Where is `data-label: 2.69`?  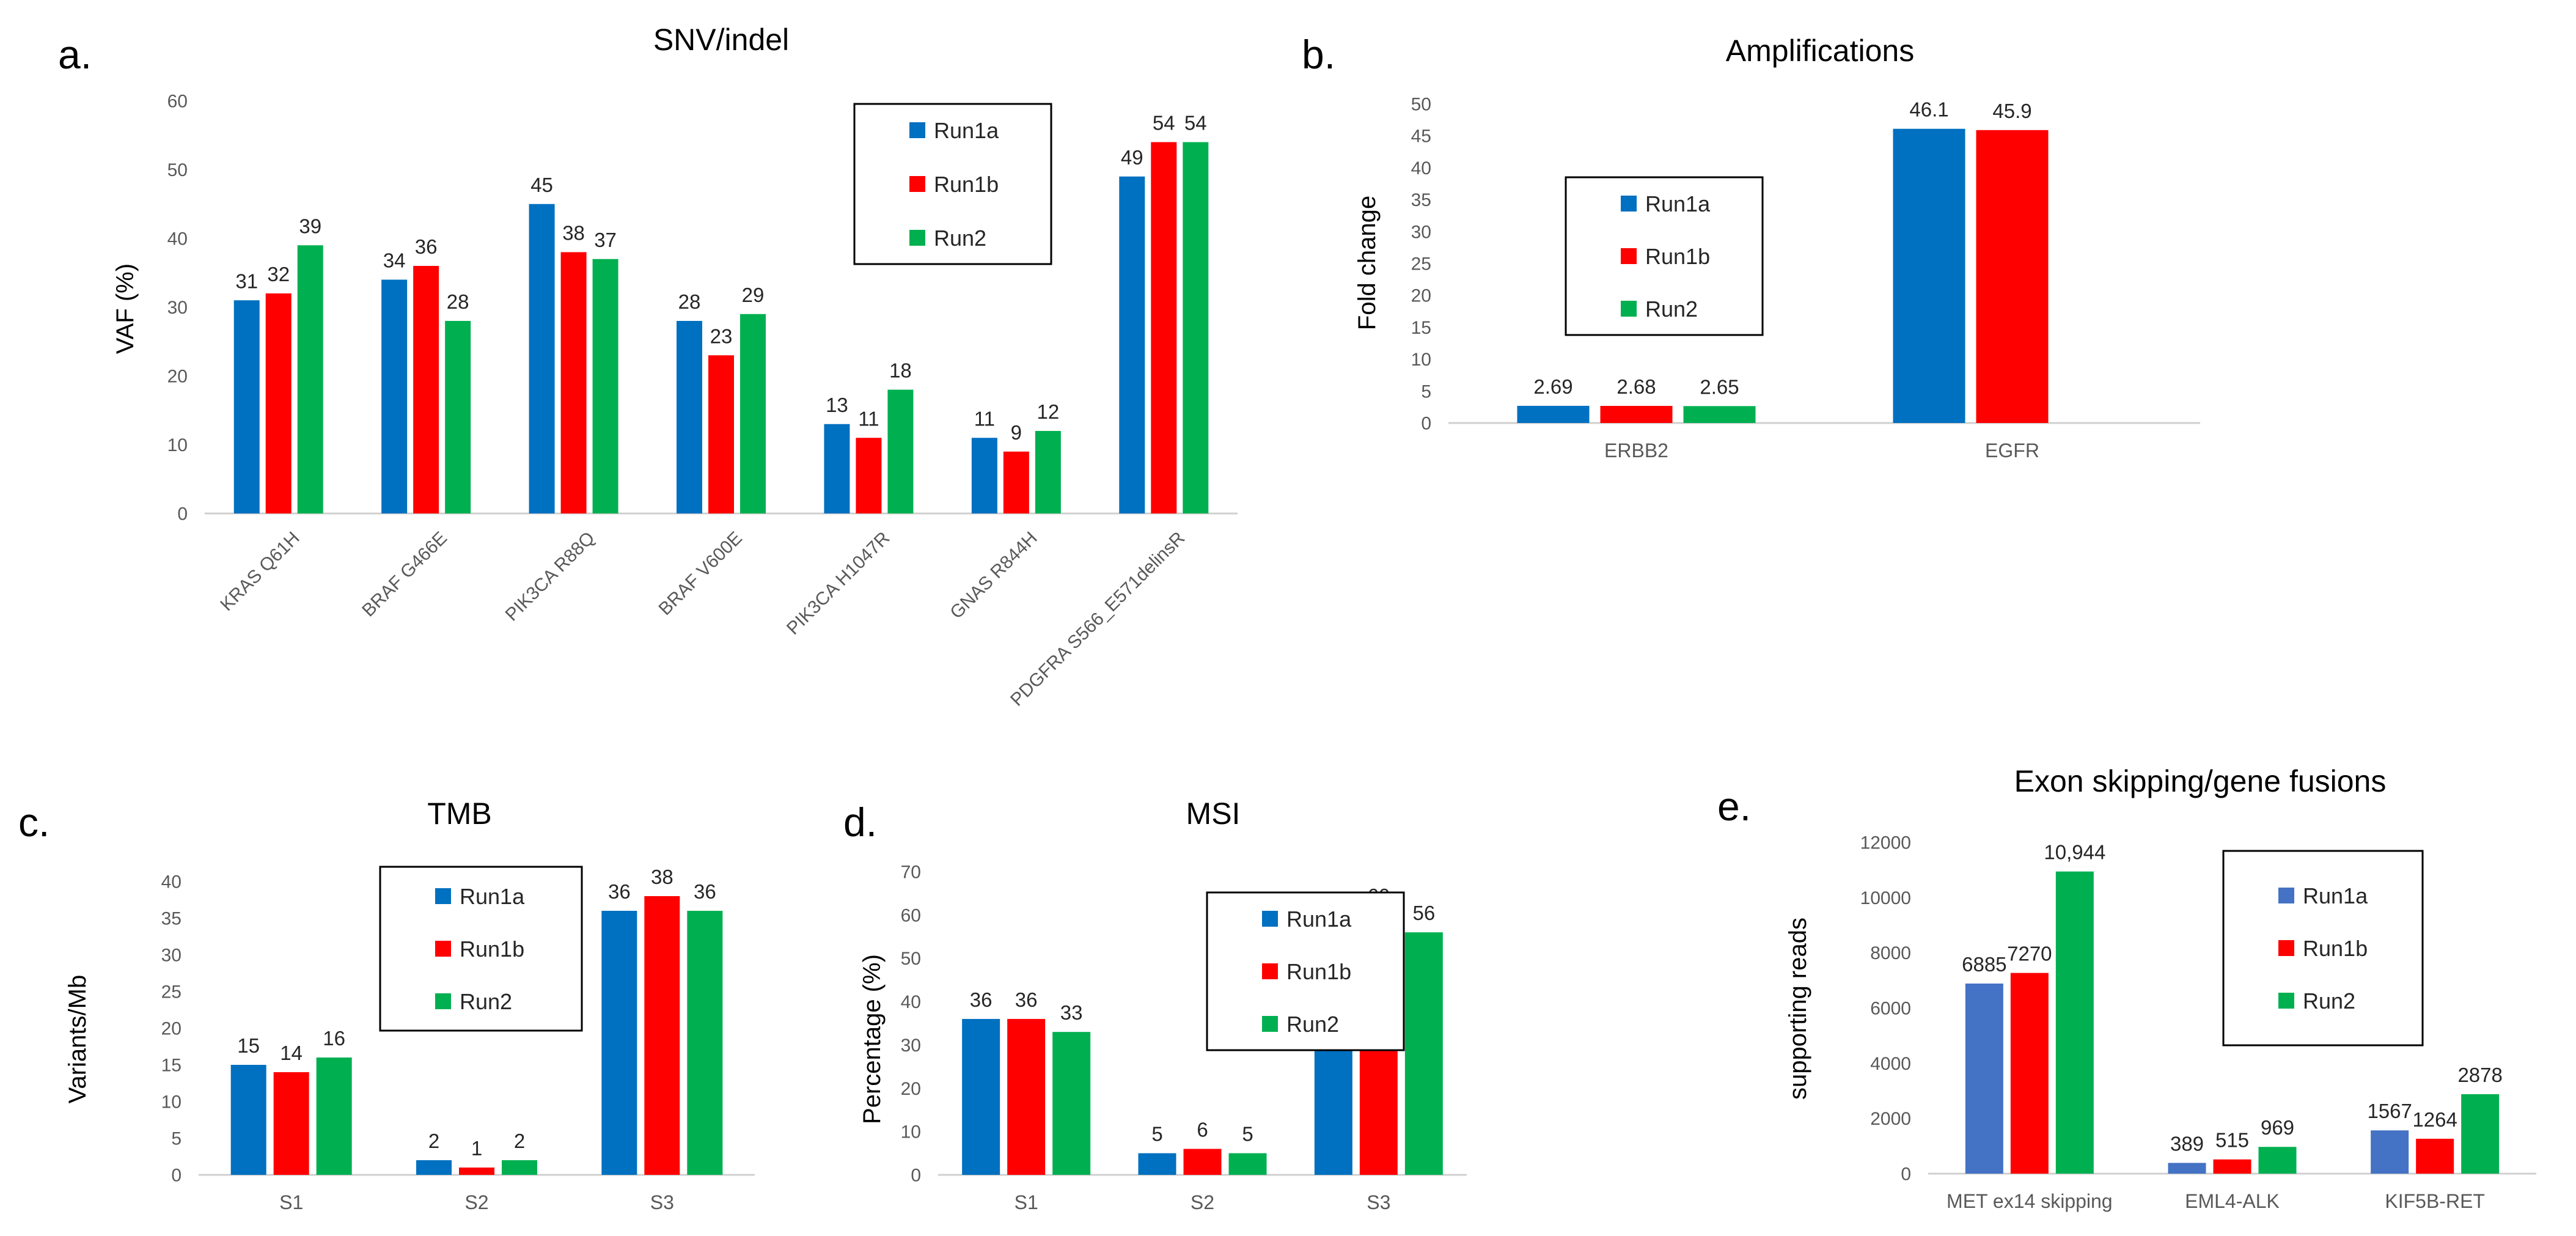 data-label: 2.69 is located at coordinates (1552, 386).